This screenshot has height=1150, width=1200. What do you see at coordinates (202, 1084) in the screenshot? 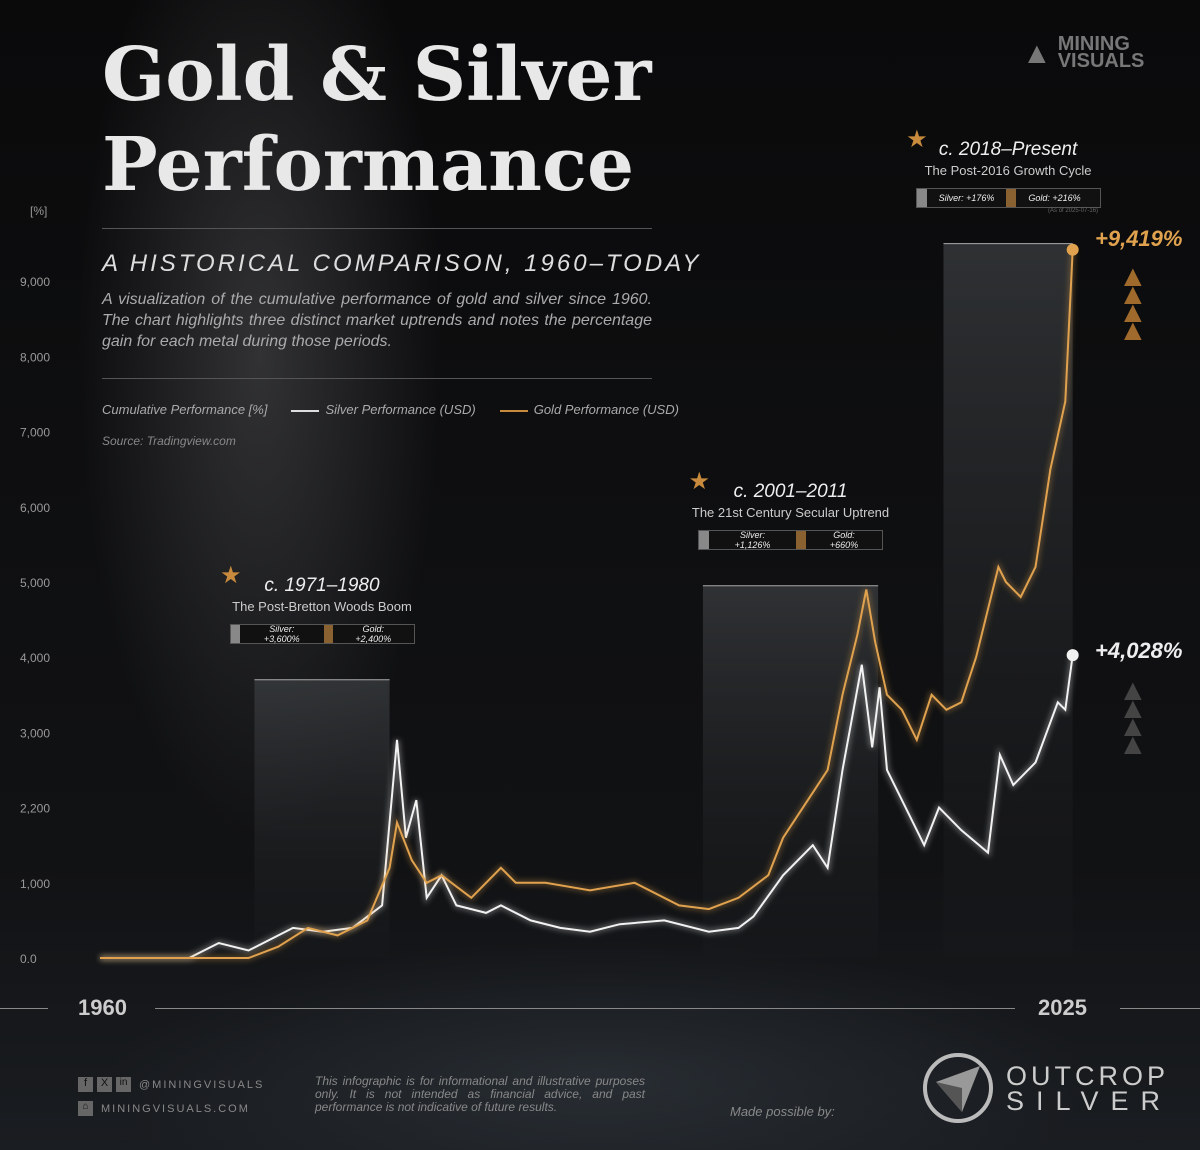
I see `social-handle: @MININGVISUALS` at bounding box center [202, 1084].